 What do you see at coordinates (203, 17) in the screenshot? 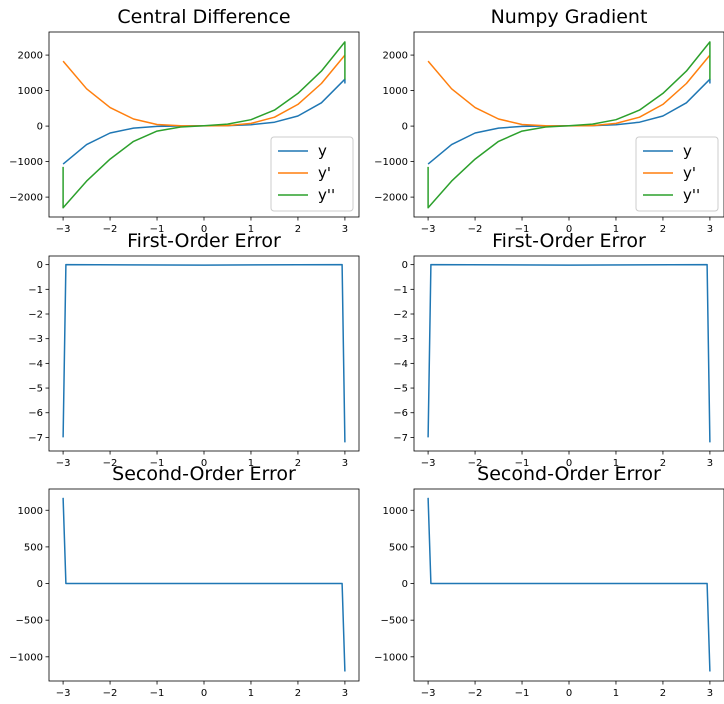
I see `chart-title: Central Difference` at bounding box center [203, 17].